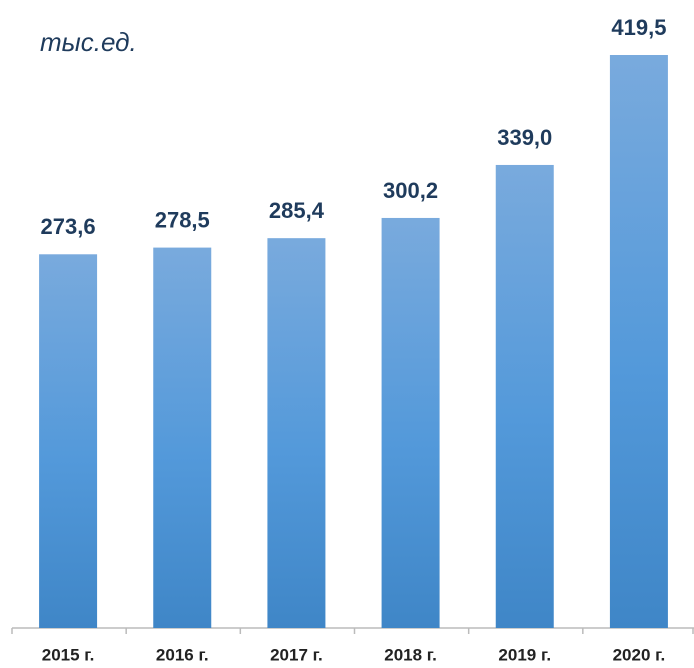  What do you see at coordinates (68, 226) in the screenshot?
I see `value-label: 273,6` at bounding box center [68, 226].